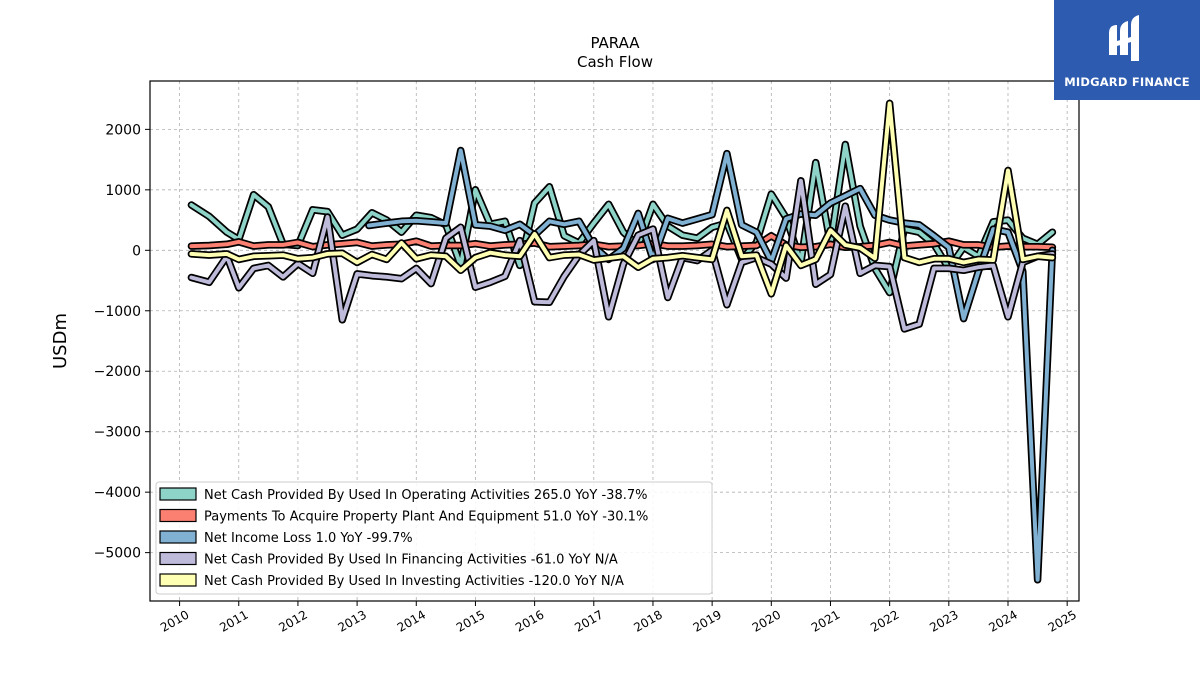 The width and height of the screenshot is (1200, 675). I want to click on x-tick-label: 2021, so click(825, 620).